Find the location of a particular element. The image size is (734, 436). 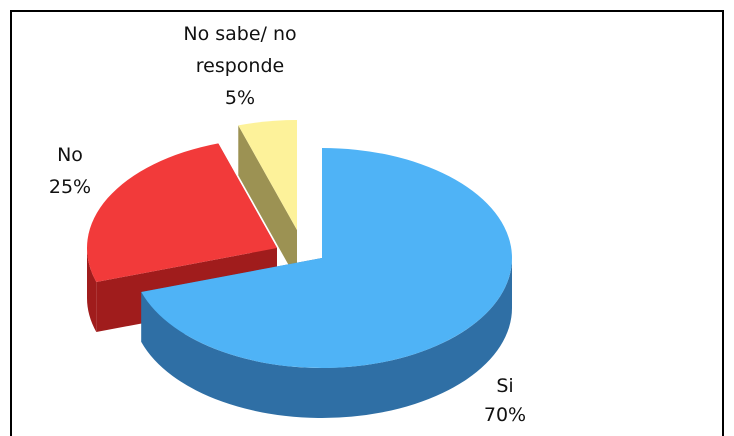

label-no-sabe-percent: 5% is located at coordinates (240, 98).